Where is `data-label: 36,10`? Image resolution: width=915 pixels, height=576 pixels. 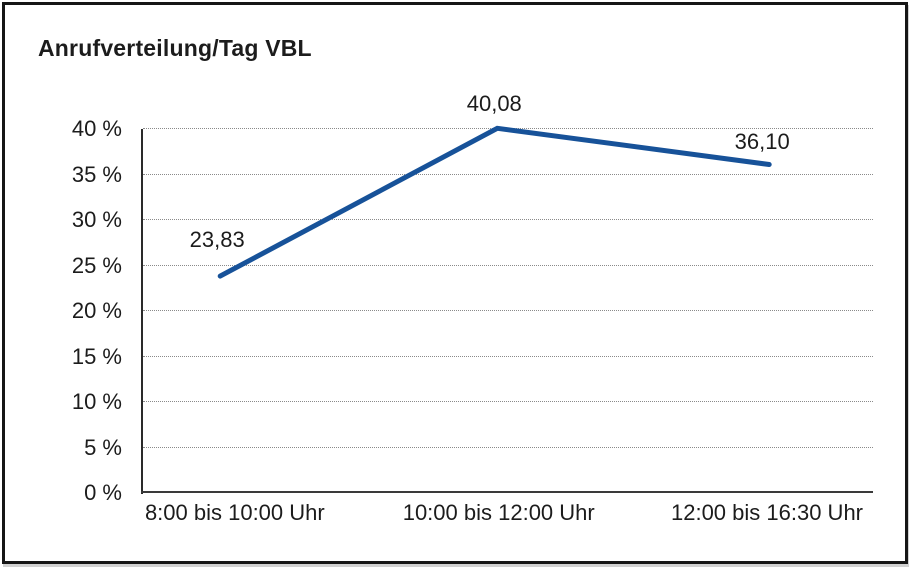
data-label: 36,10 is located at coordinates (762, 142).